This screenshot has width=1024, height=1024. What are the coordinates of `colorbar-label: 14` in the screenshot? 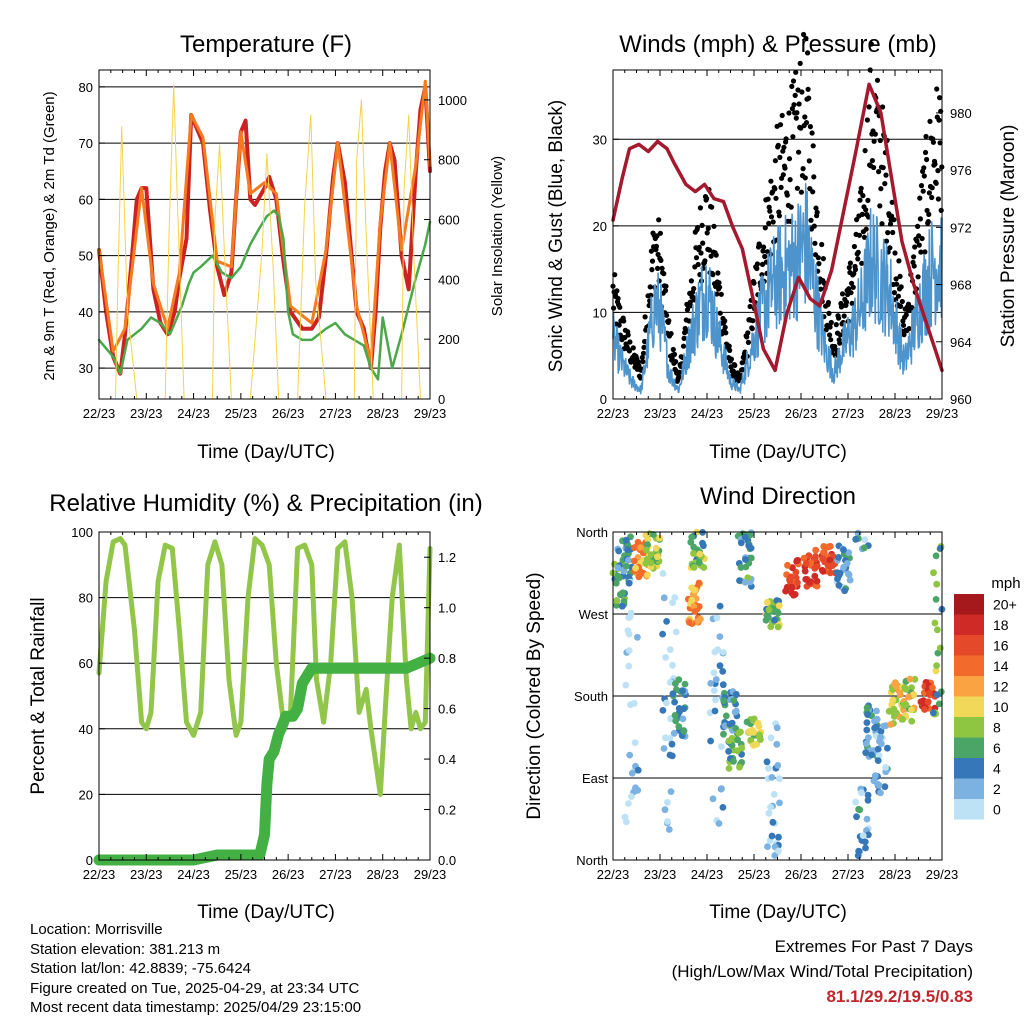 It's located at (1001, 666).